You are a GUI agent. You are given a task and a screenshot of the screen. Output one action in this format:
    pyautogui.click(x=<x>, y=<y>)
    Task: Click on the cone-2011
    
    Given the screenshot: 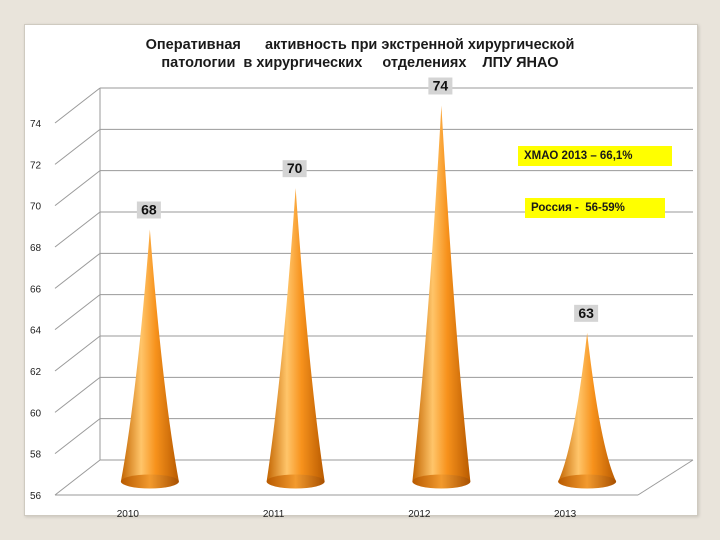 What is the action you would take?
    pyautogui.click(x=295, y=338)
    